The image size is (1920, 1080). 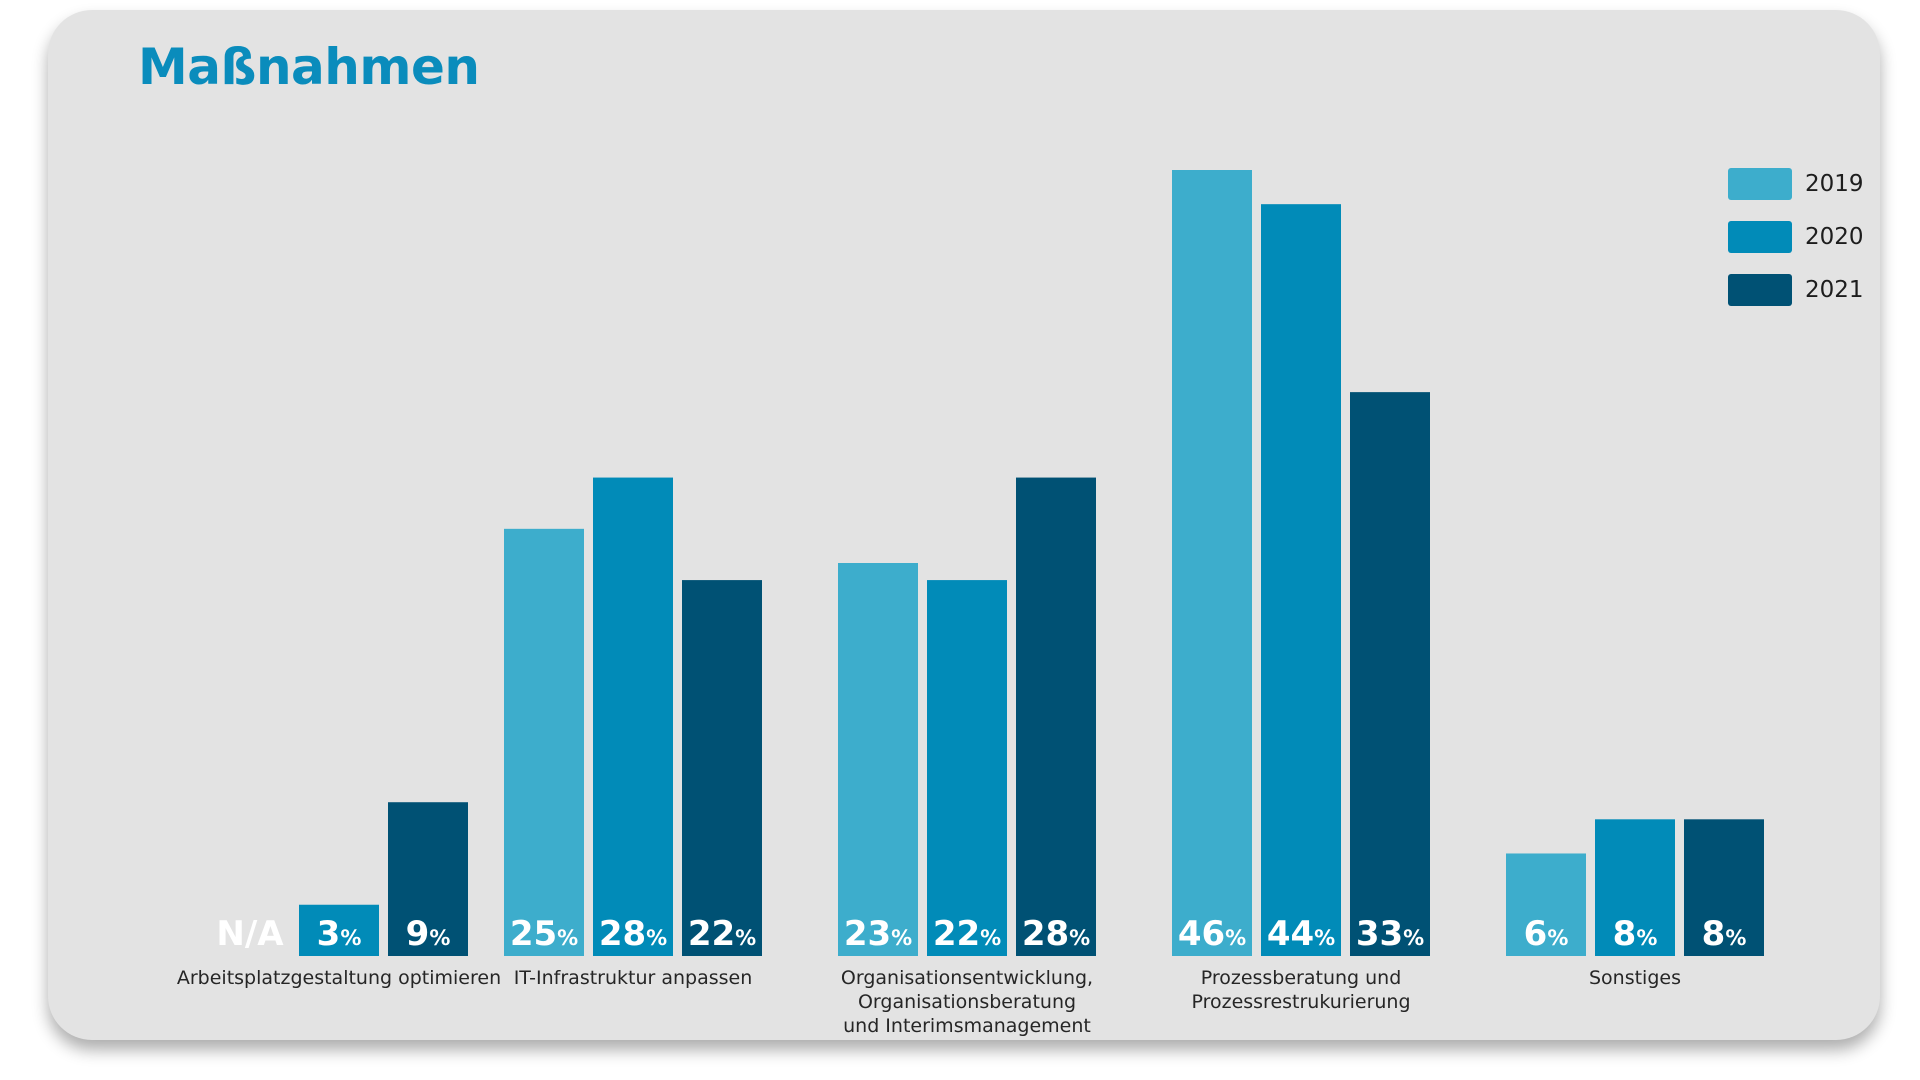 What do you see at coordinates (1301, 1002) in the screenshot?
I see `category-label-line: Prozessrestrukurierung` at bounding box center [1301, 1002].